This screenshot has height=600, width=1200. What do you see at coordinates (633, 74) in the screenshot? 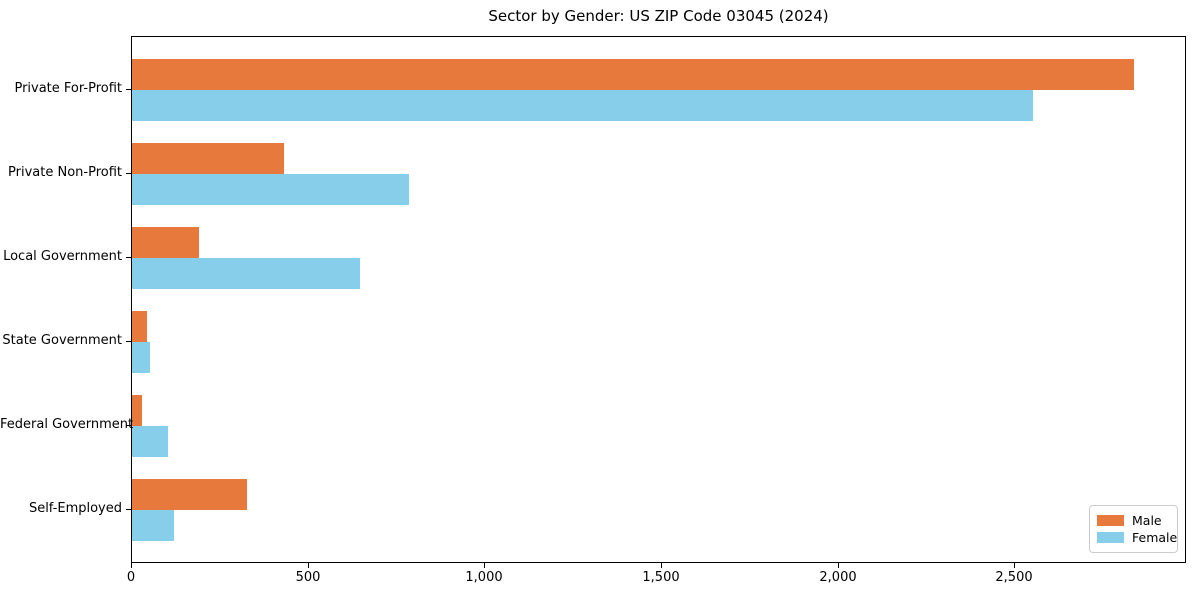
I see `bar-male-private-for-profit` at bounding box center [633, 74].